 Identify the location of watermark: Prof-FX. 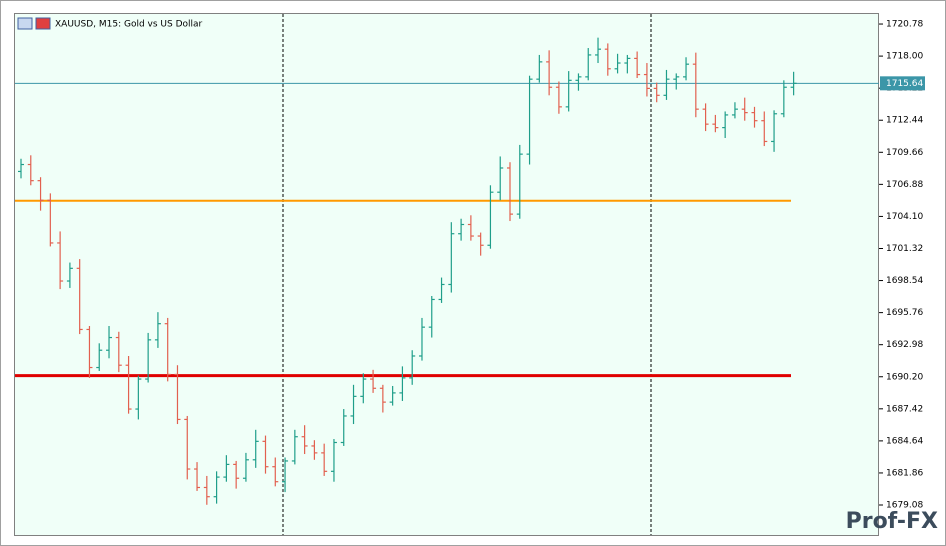
(892, 521).